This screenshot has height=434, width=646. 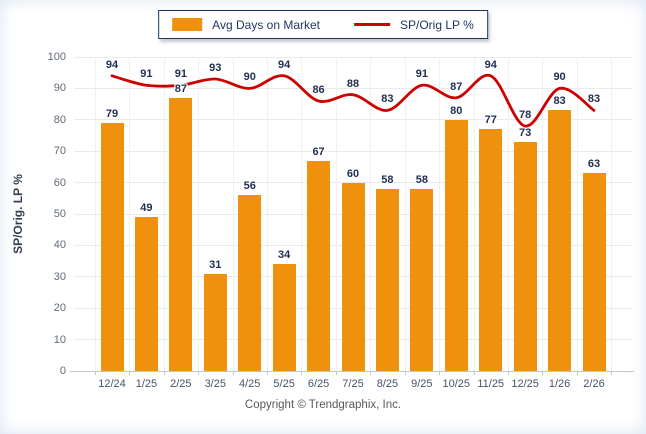 What do you see at coordinates (112, 113) in the screenshot?
I see `bar-value-label: 79` at bounding box center [112, 113].